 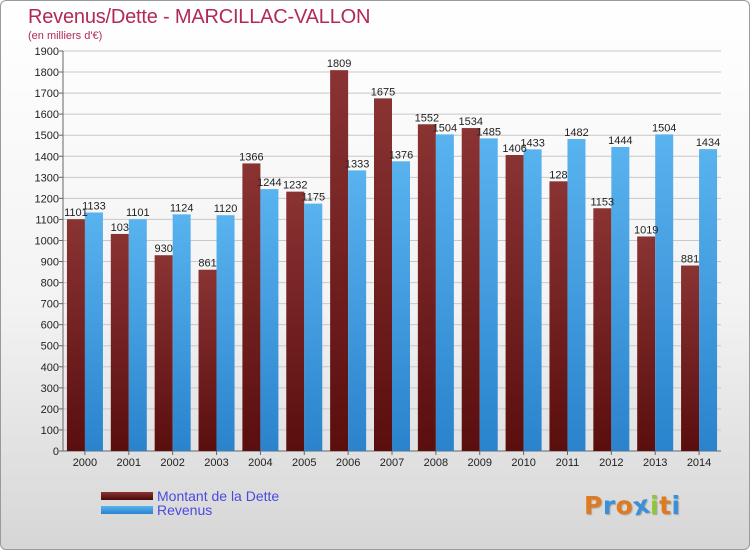 I want to click on y-tick-label: 400, so click(x=50, y=368).